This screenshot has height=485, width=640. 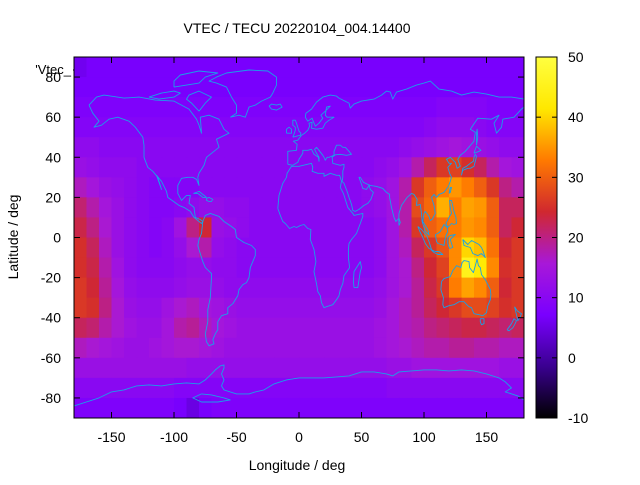 I want to click on chart-title: VTEC / TECU 20220104_004.14400, so click(x=296, y=28).